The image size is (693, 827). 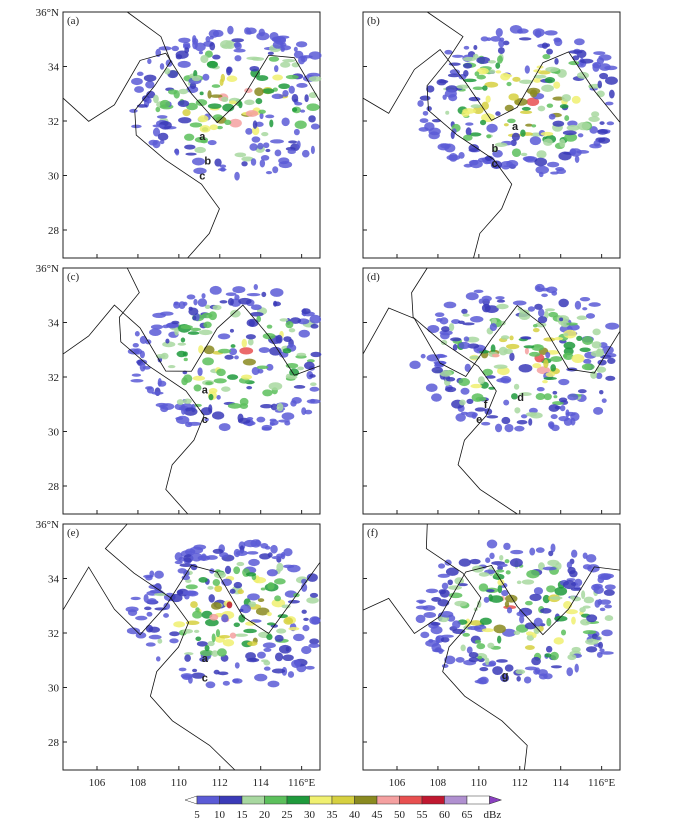 What do you see at coordinates (243, 815) in the screenshot?
I see `colorbar-label: 15` at bounding box center [243, 815].